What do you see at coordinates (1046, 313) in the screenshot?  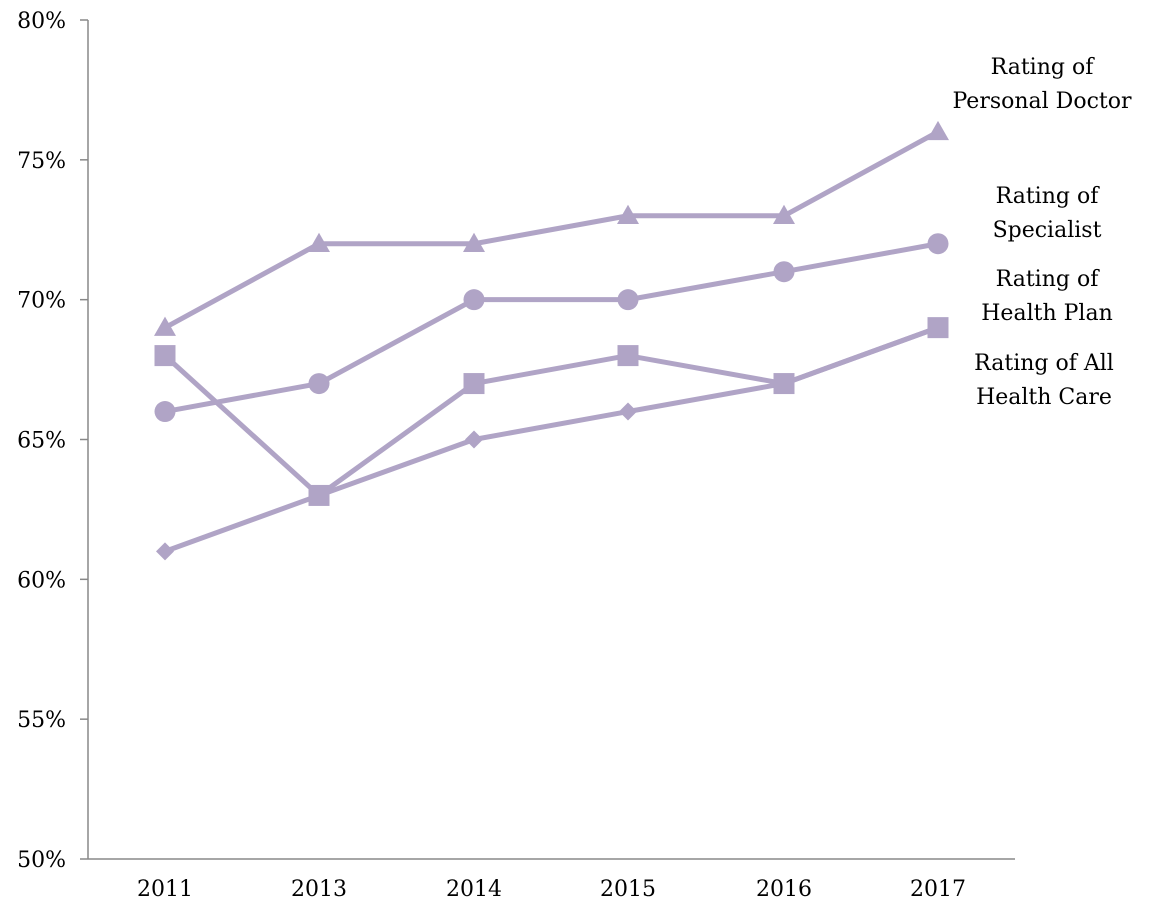 I see `series-label-line: Health Plan` at bounding box center [1046, 313].